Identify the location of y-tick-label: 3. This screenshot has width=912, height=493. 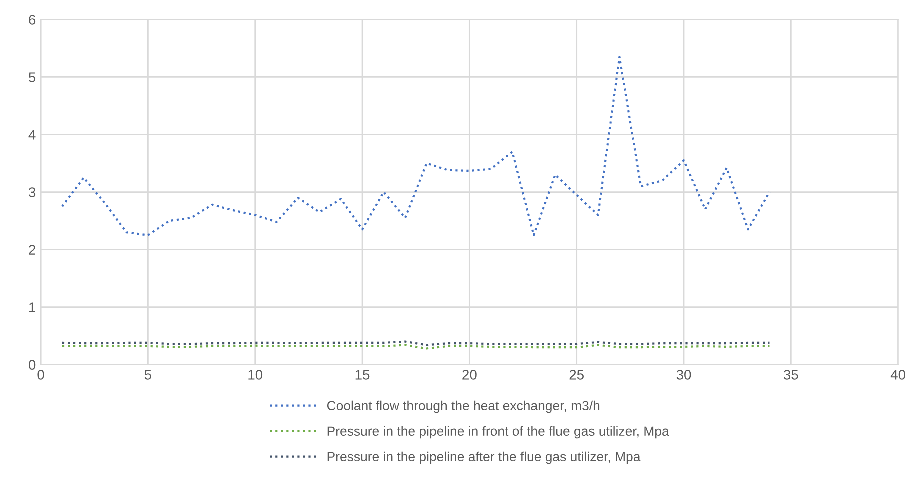
(32, 193).